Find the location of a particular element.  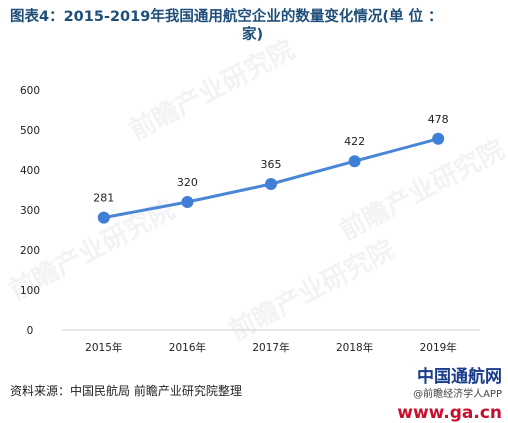

chart-title: 图表4：2015-2019年我国通用航空企业的数量变化情况(单 位 ： 家) is located at coordinates (256, 26).